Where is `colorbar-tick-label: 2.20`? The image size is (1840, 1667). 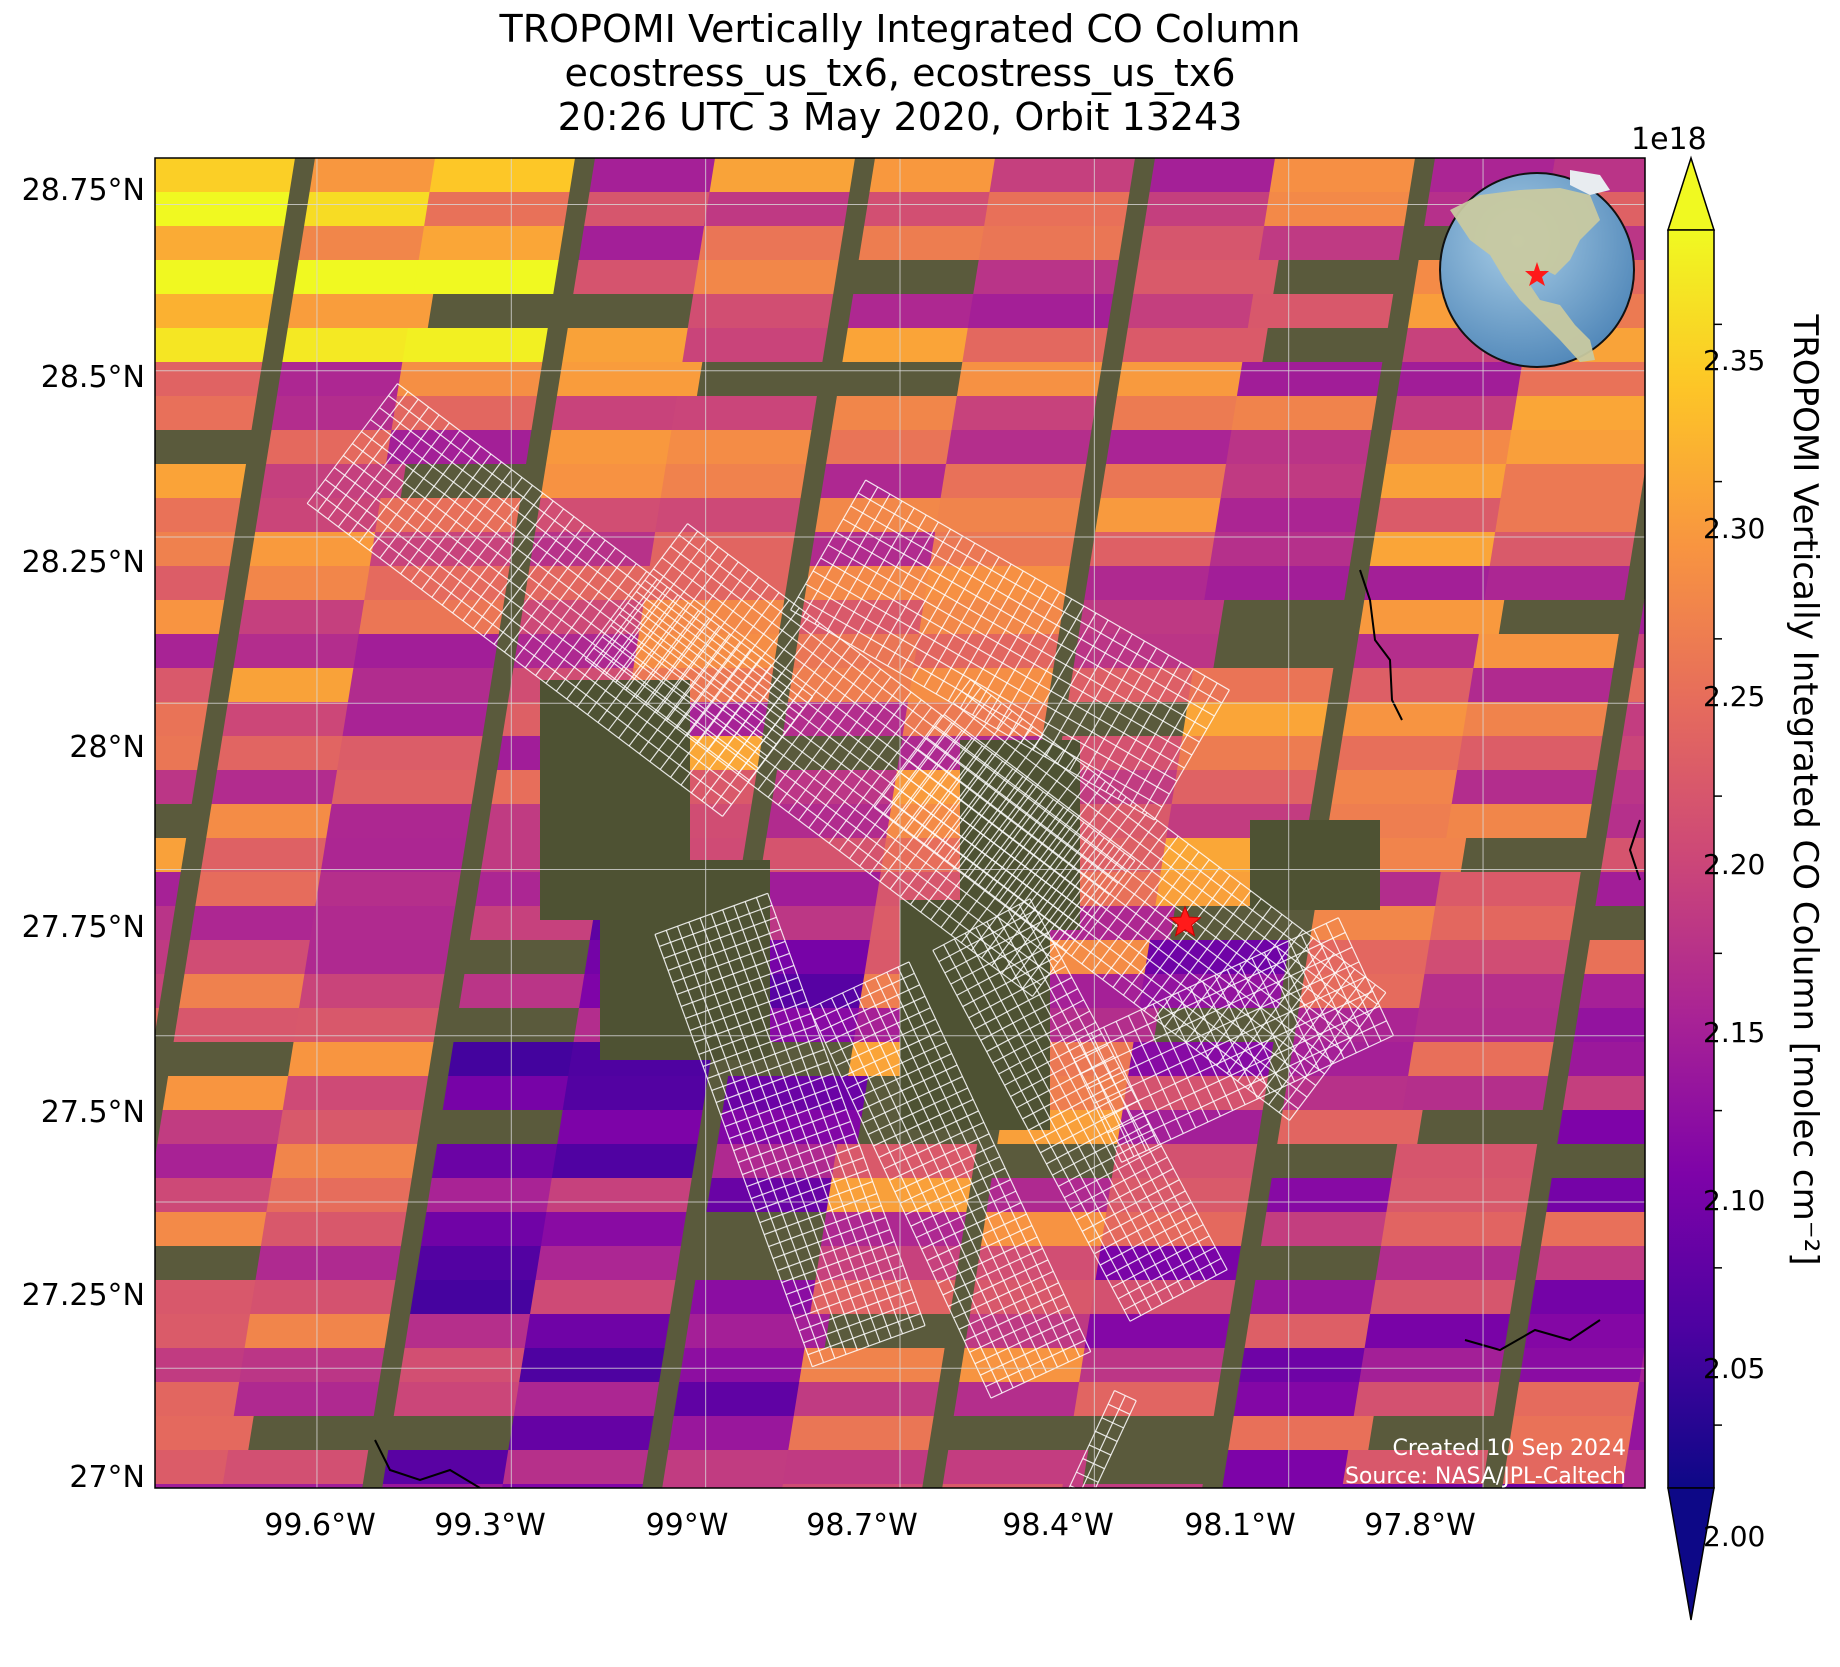
colorbar-tick-label: 2.20 is located at coordinates (1734, 864).